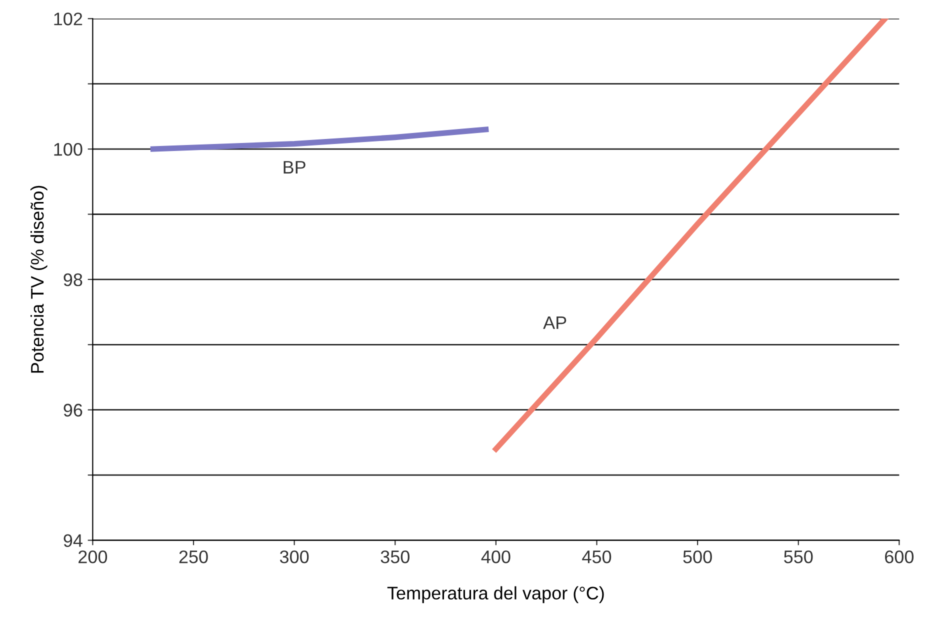 This screenshot has width=927, height=621. I want to click on y-tick-label: 100, so click(68, 149).